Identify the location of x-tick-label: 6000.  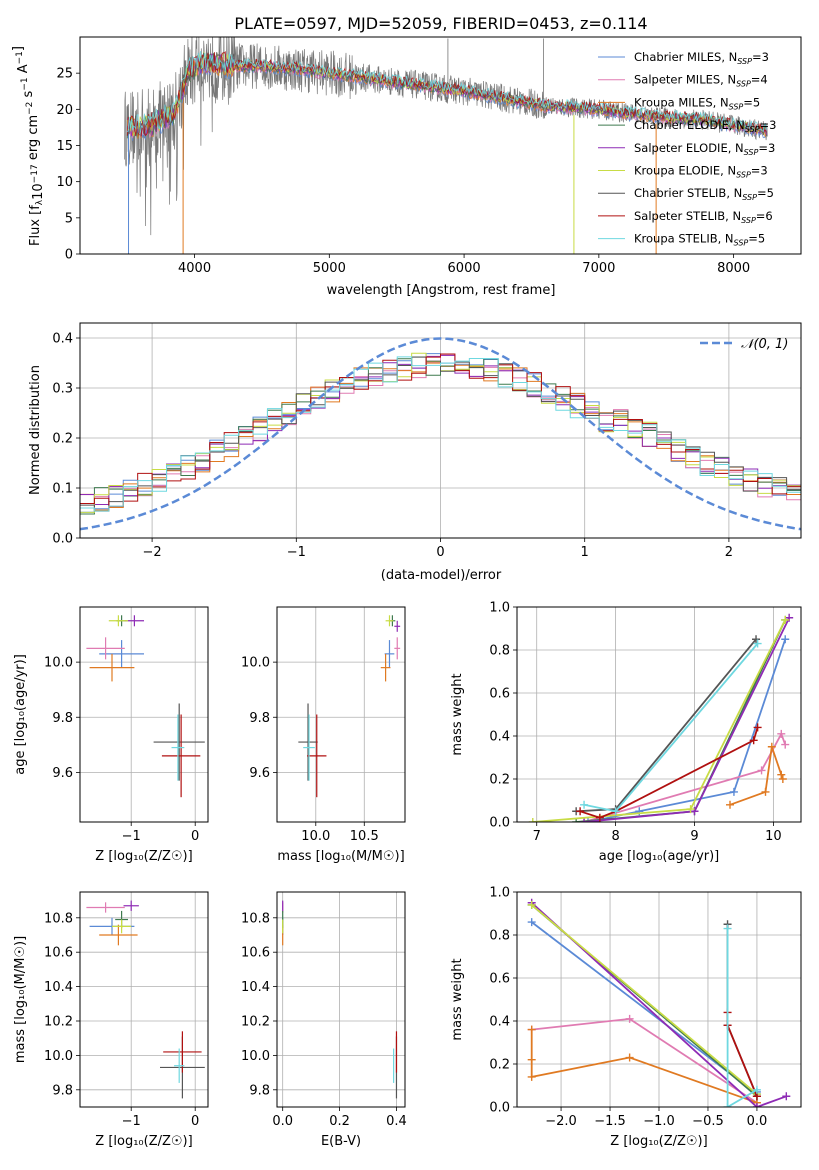
(464, 268).